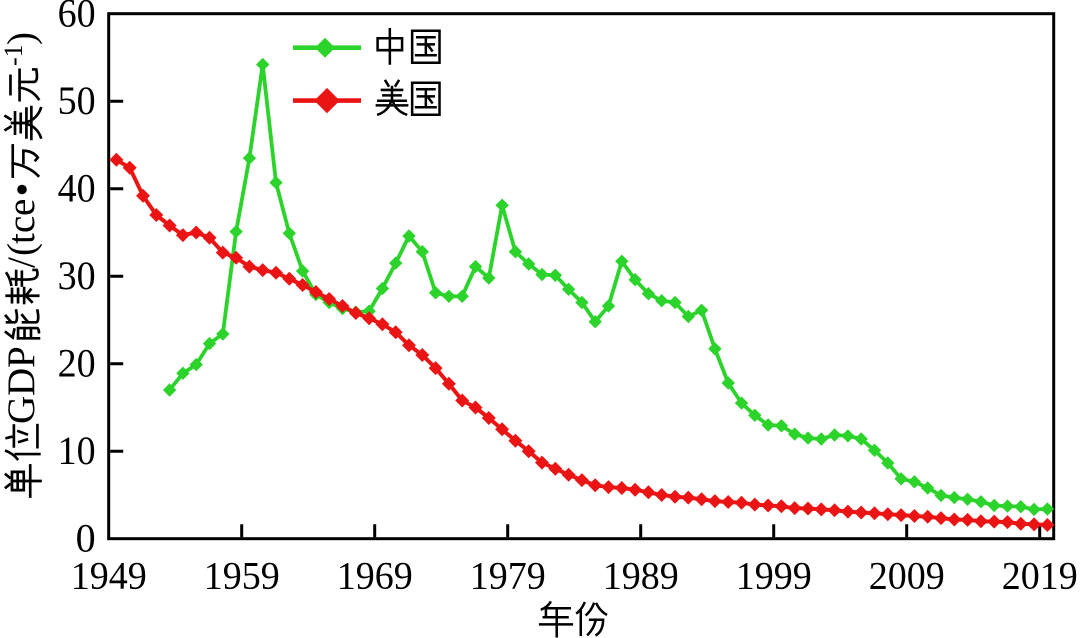 Image resolution: width=1080 pixels, height=638 pixels. I want to click on svg-text: c, so click(21, 224).